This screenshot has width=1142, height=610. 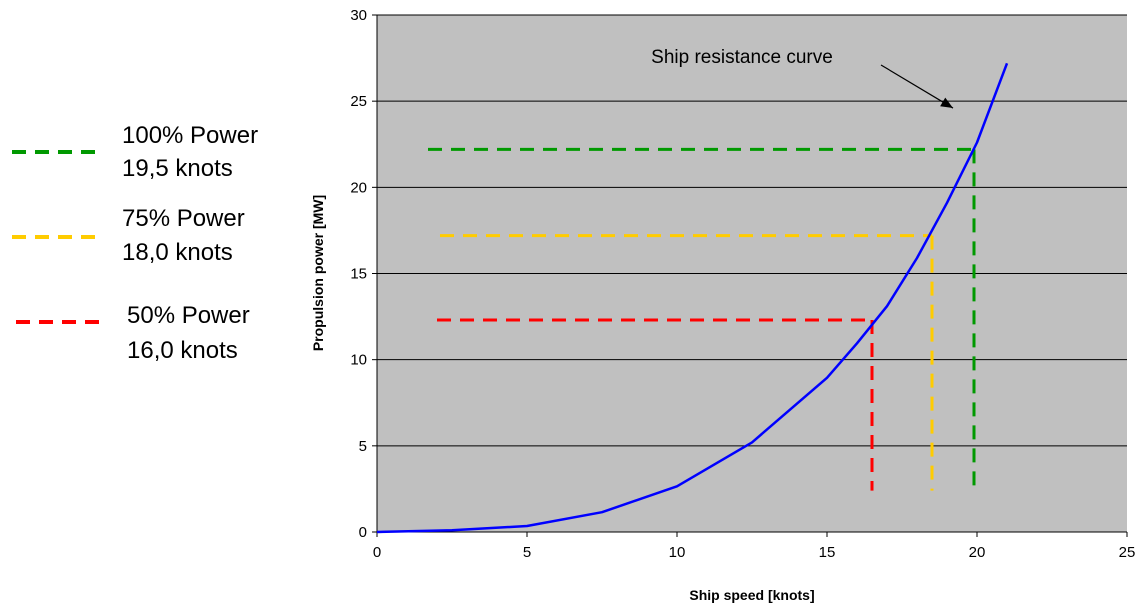 I want to click on annotation-arrowhead, so click(x=946, y=103).